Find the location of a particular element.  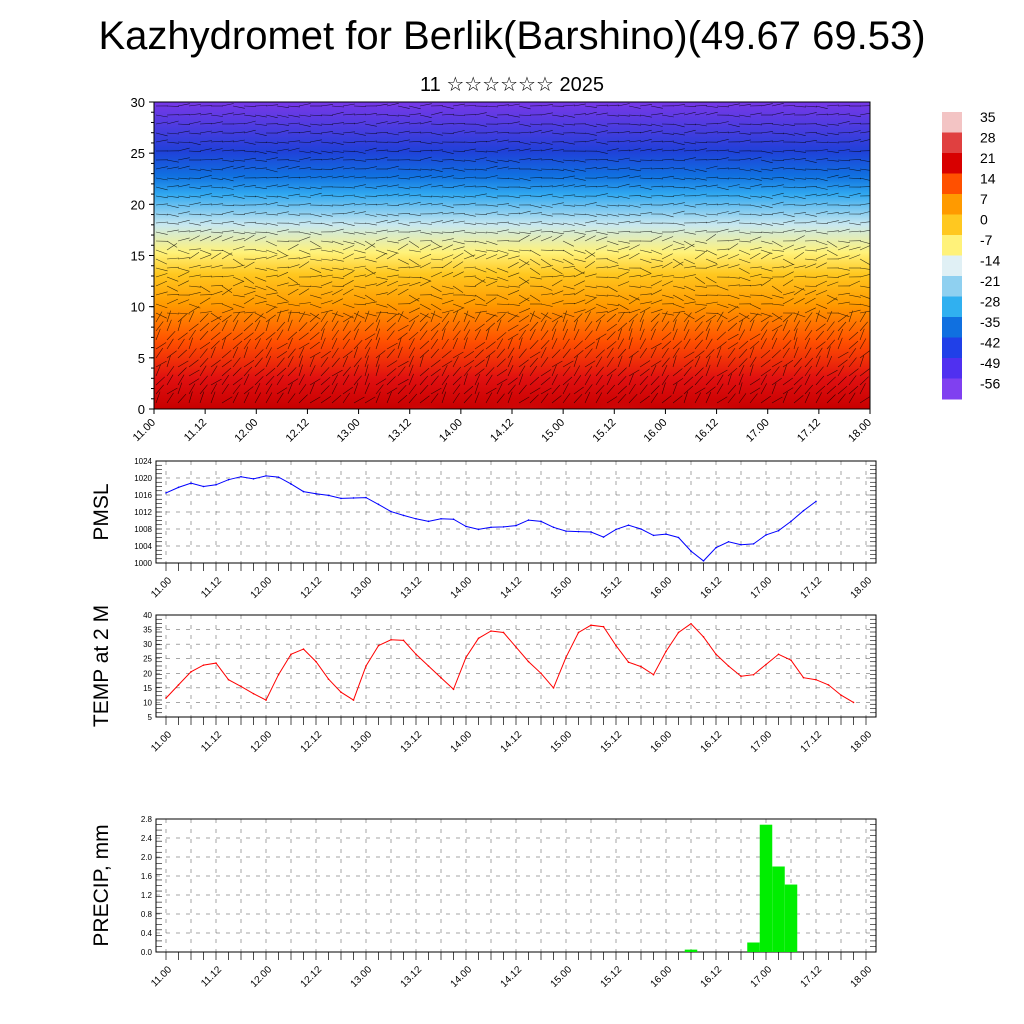

precip-bar is located at coordinates (691, 950).